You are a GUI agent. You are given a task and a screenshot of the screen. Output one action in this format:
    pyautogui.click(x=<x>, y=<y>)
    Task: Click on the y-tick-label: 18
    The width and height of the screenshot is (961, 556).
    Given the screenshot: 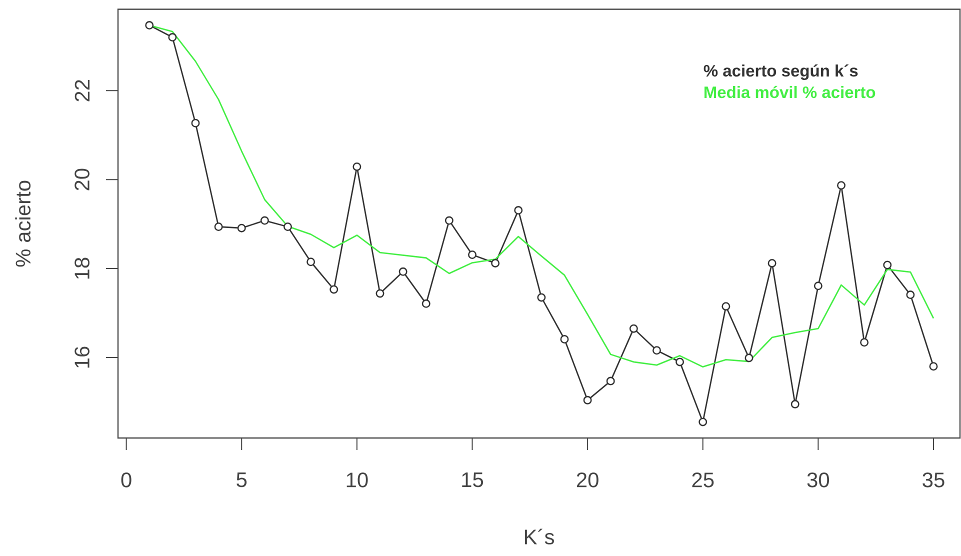 What is the action you would take?
    pyautogui.click(x=82, y=268)
    